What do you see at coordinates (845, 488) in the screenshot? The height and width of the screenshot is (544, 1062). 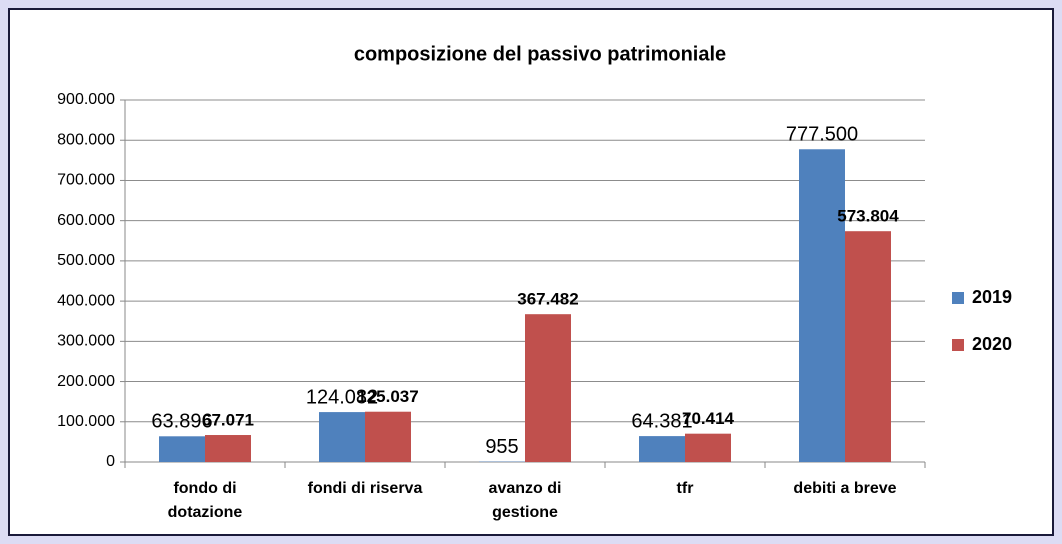 I see `x-tick-label: debiti a breve` at bounding box center [845, 488].